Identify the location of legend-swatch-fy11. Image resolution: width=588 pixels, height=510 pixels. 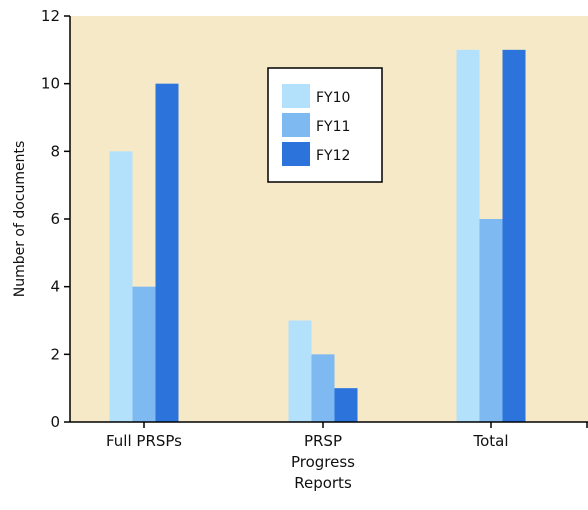
(296, 125).